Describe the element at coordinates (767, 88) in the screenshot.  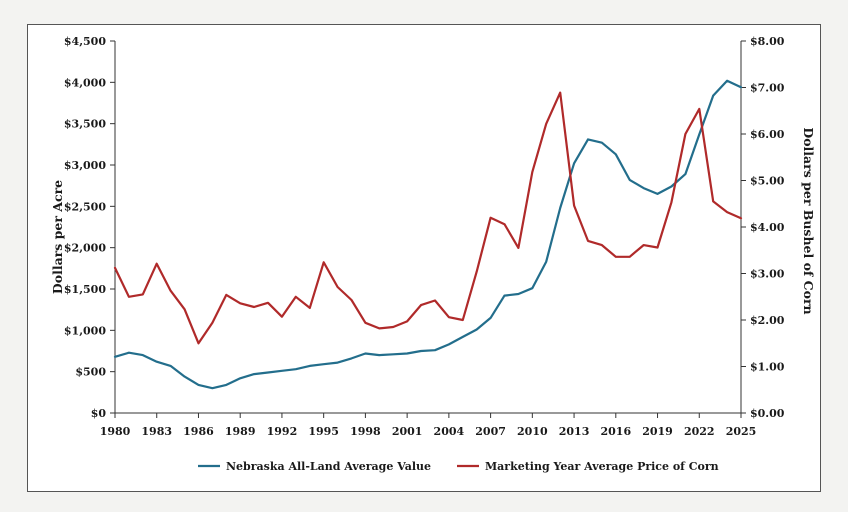
I see `y-right-tick-label: $7.00` at that location.